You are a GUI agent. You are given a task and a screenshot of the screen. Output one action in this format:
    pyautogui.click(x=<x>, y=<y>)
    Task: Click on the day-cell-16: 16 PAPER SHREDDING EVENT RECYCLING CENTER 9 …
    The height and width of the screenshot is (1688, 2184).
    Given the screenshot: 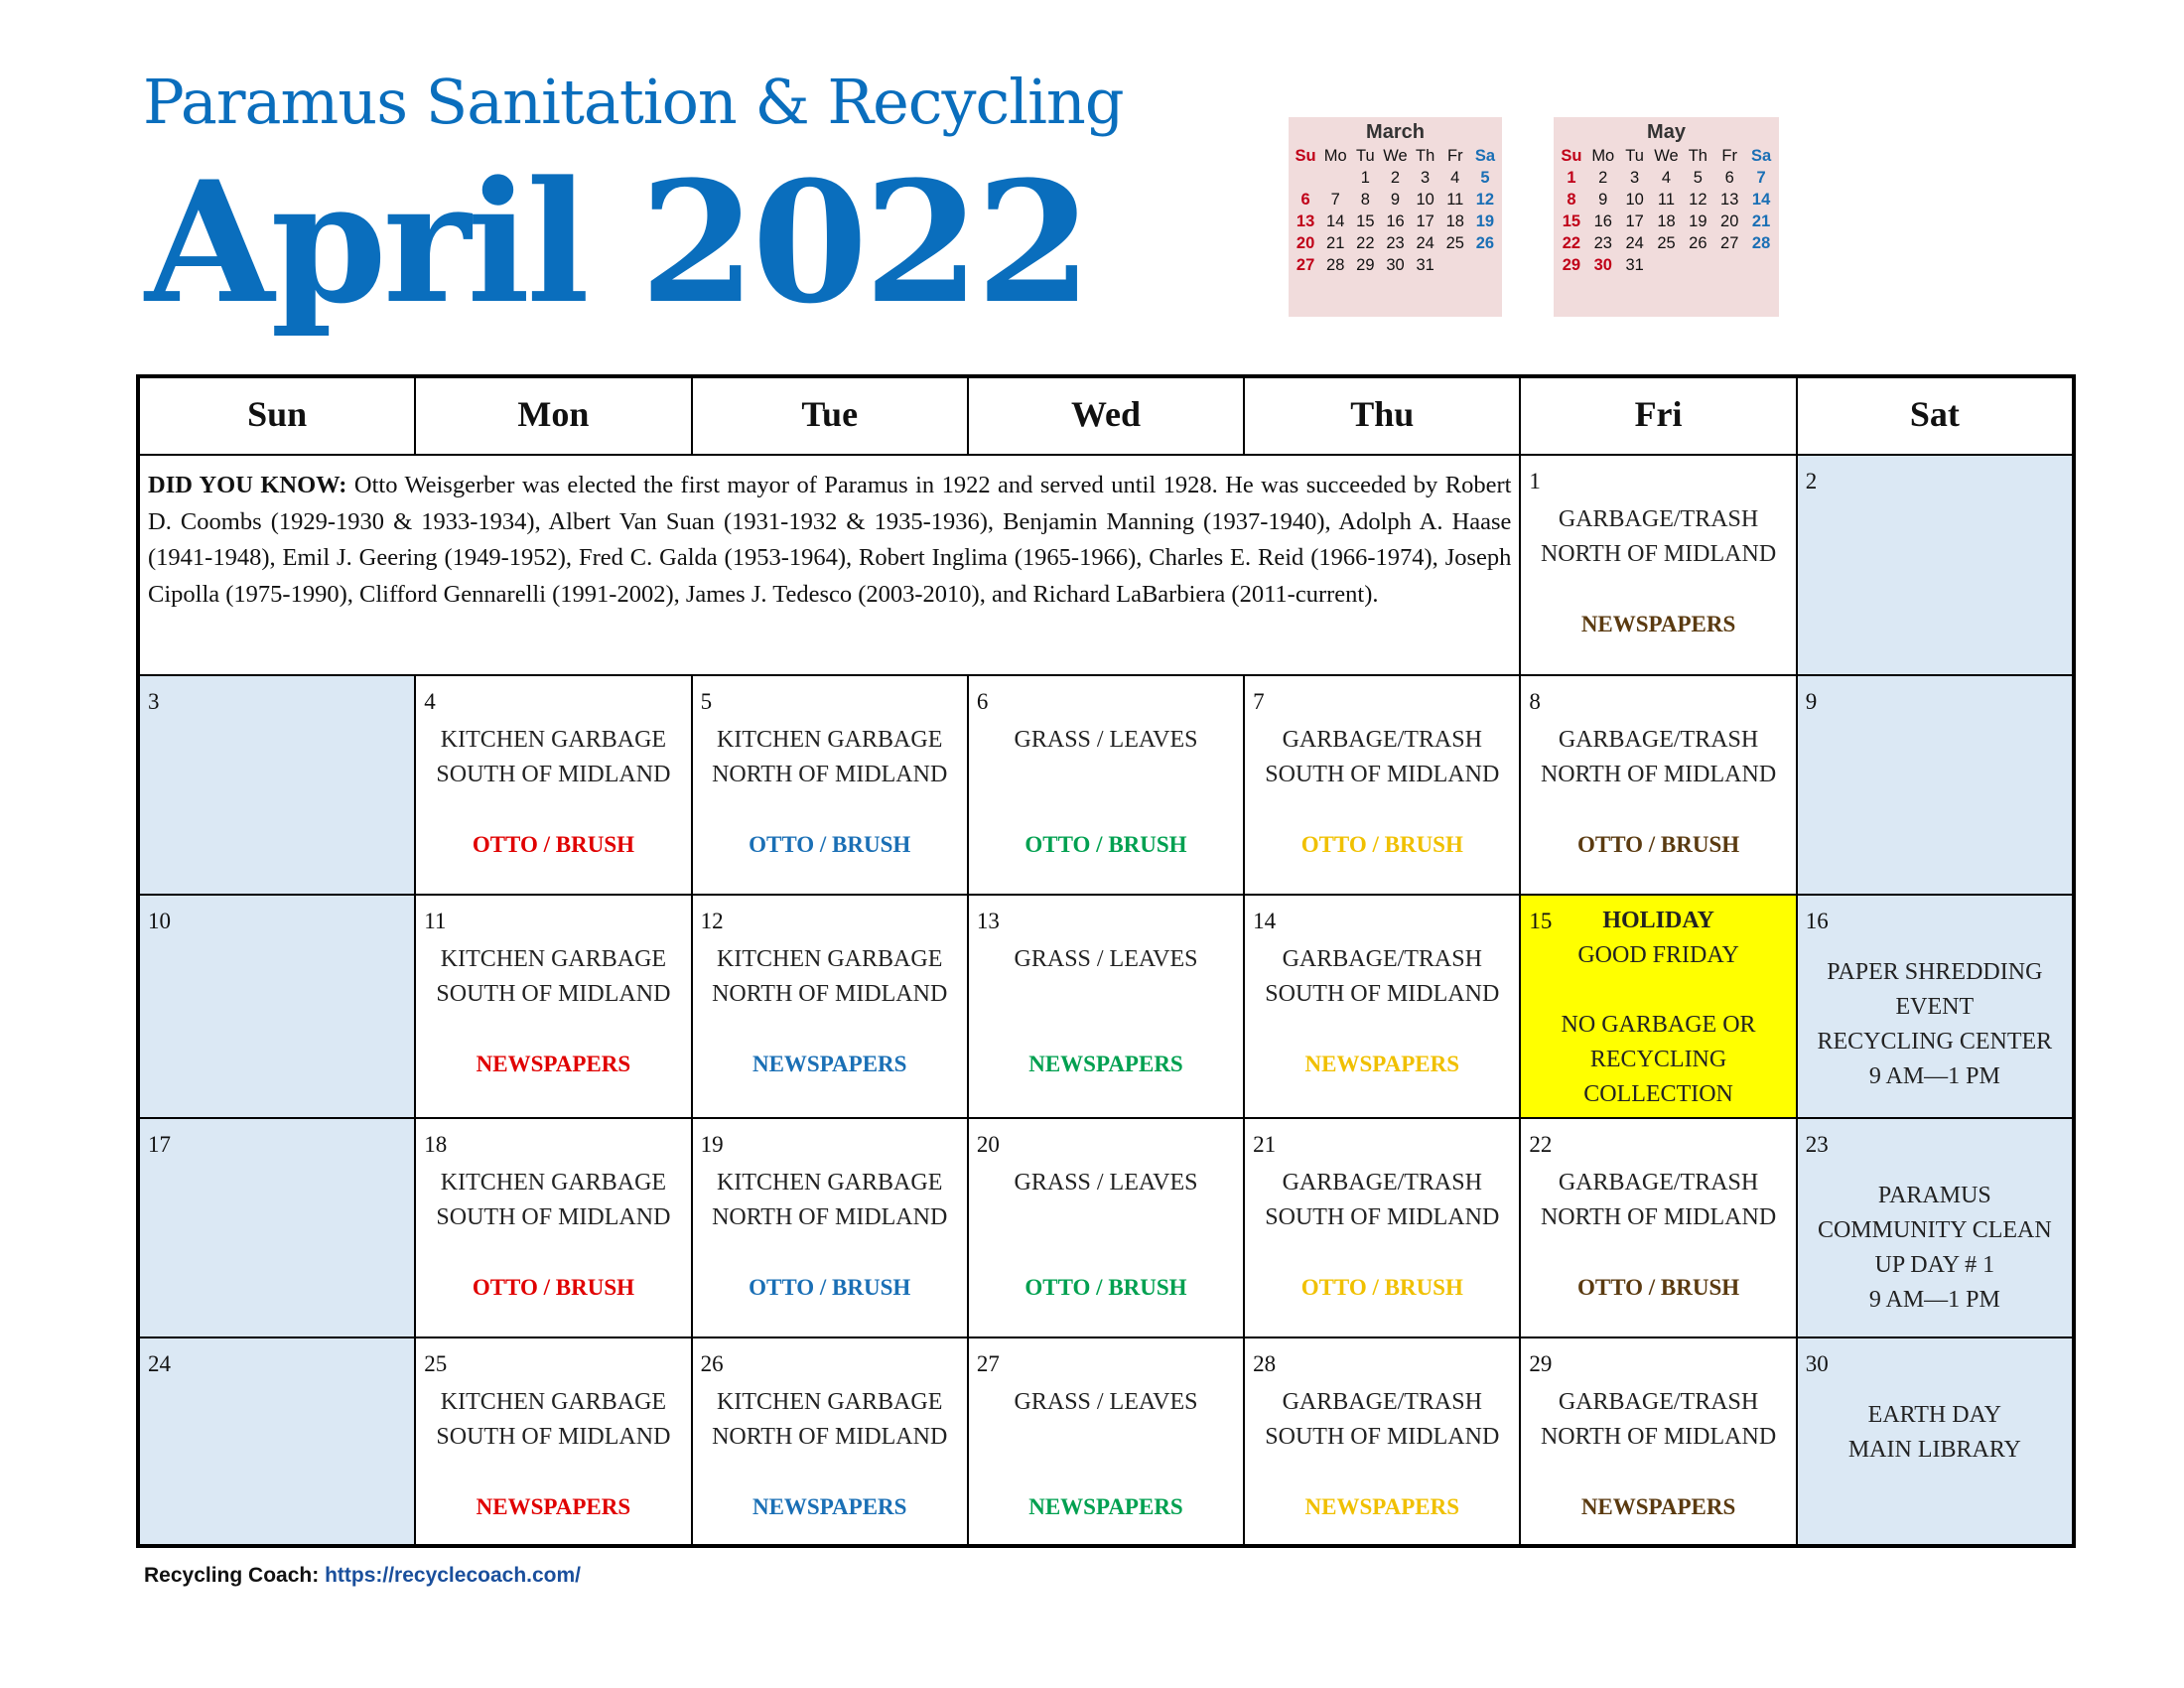 What is the action you would take?
    pyautogui.click(x=1934, y=1006)
    